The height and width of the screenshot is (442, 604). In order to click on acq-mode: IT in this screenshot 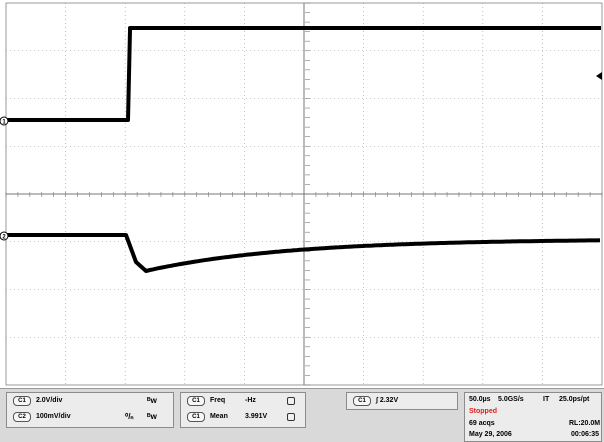, I will do `click(546, 399)`.